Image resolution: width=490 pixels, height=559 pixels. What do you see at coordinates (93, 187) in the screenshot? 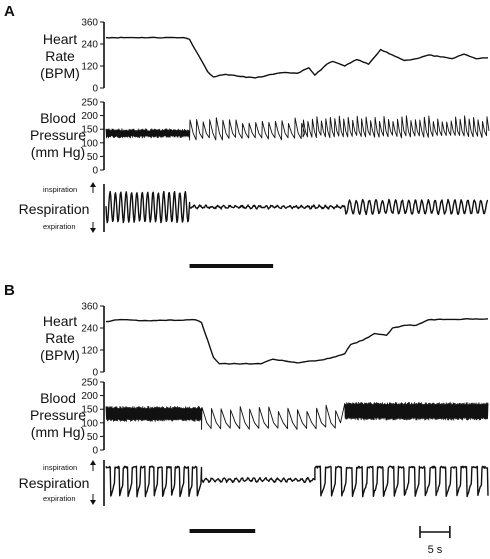
I see `panel-a-up-arrow-icon` at bounding box center [93, 187].